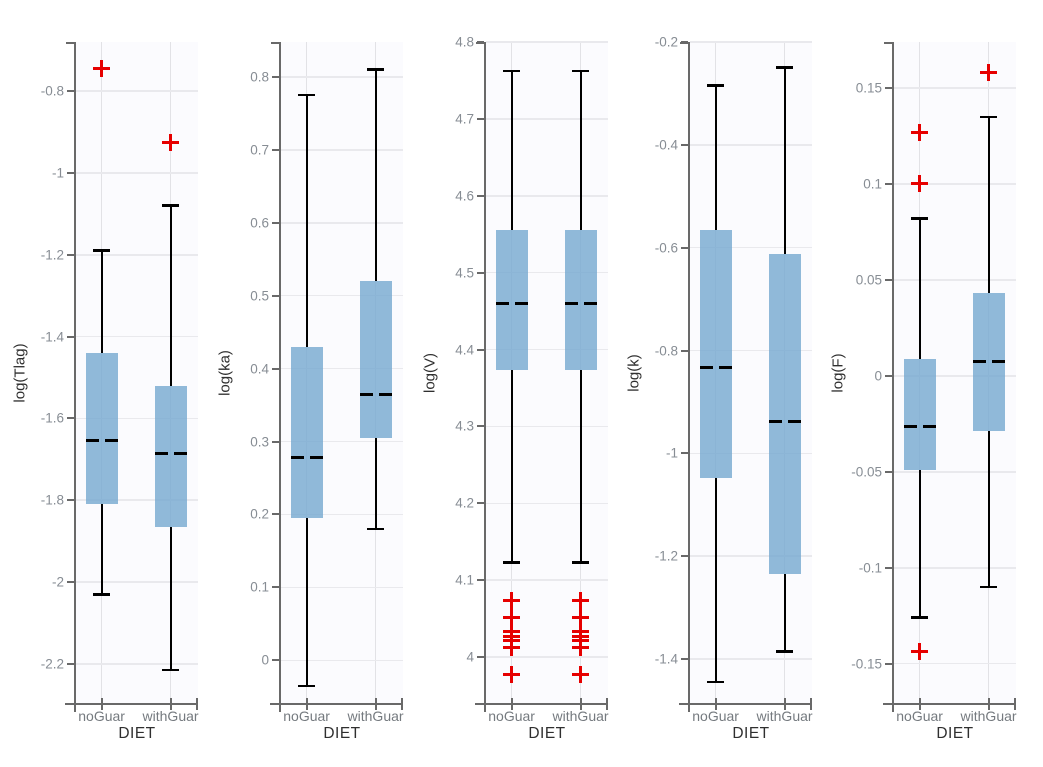 The height and width of the screenshot is (767, 1043). What do you see at coordinates (878, 376) in the screenshot?
I see `y-tick-label: 0` at bounding box center [878, 376].